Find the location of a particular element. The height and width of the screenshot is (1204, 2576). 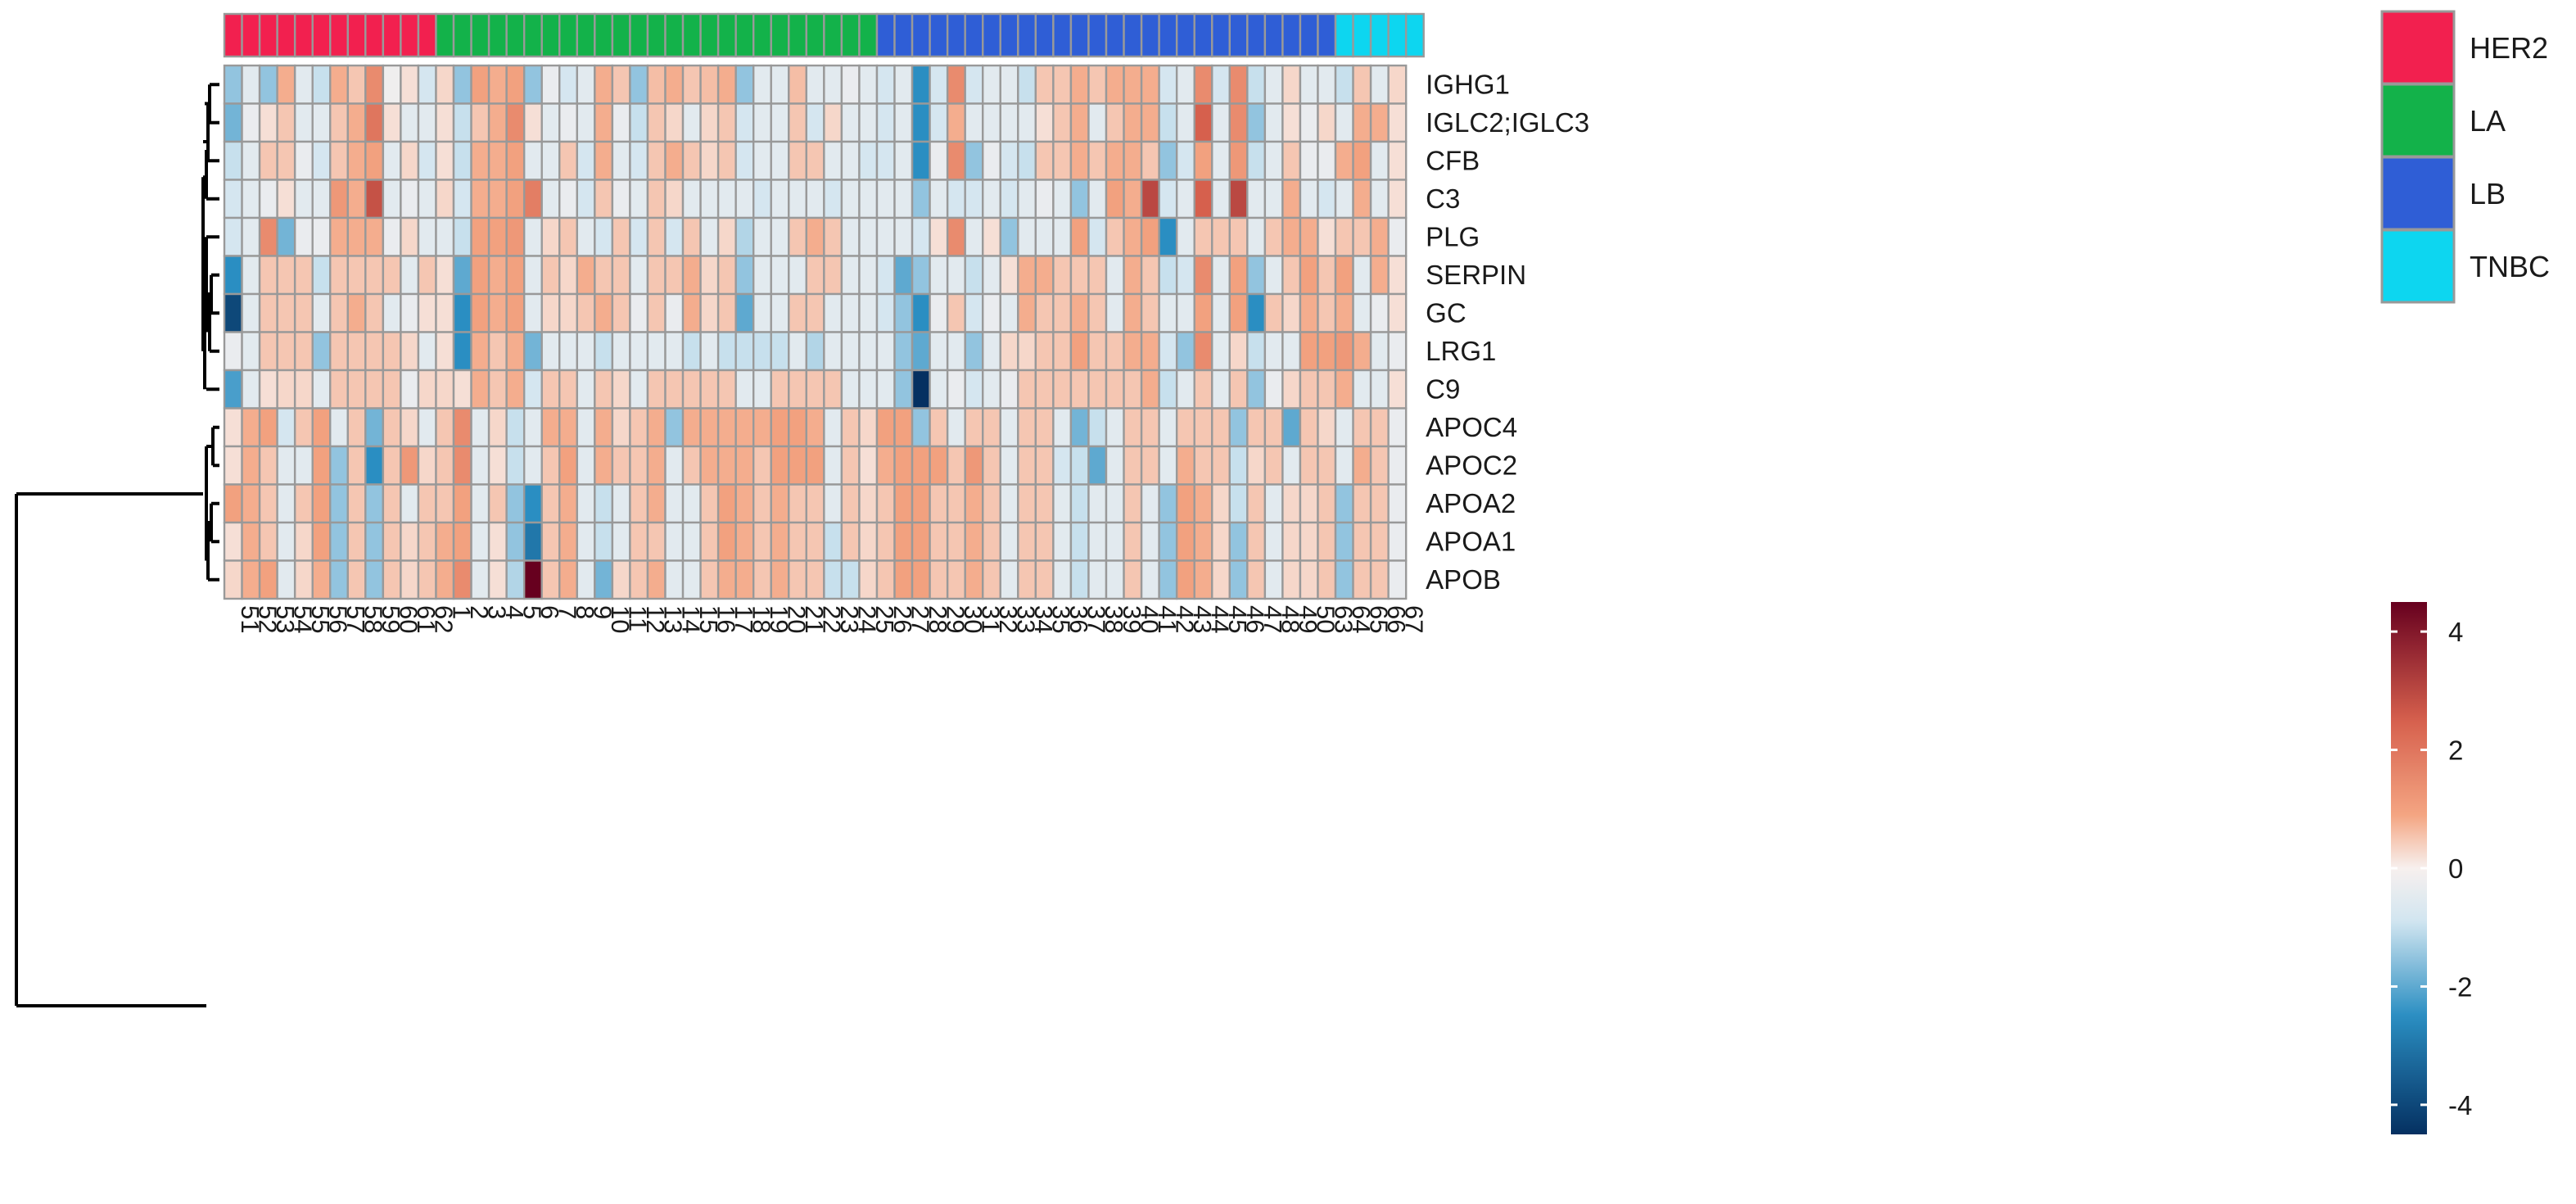

column-label: 11 is located at coordinates (638, 618).